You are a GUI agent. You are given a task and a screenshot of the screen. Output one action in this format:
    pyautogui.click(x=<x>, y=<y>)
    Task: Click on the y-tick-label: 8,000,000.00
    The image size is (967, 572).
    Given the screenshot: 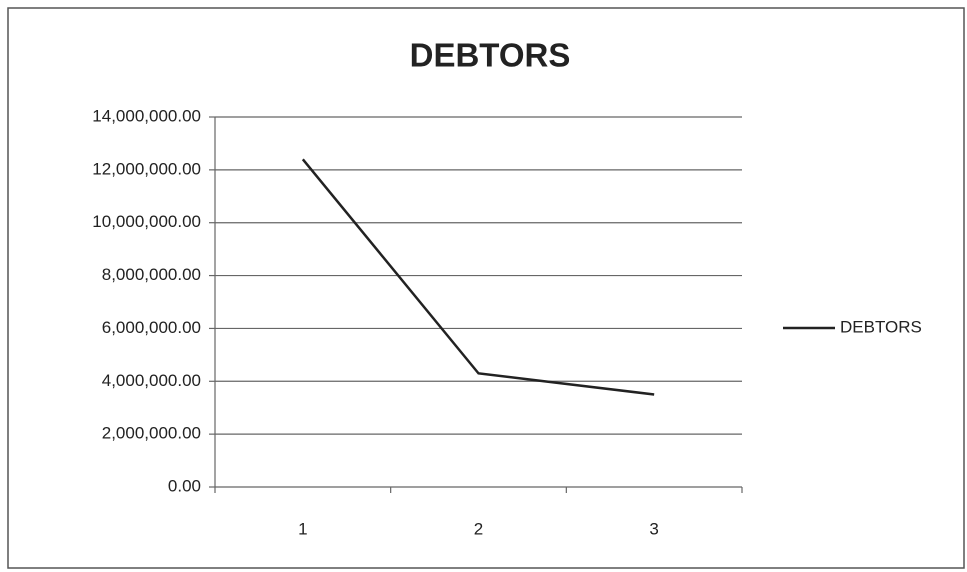 What is the action you would take?
    pyautogui.click(x=151, y=274)
    